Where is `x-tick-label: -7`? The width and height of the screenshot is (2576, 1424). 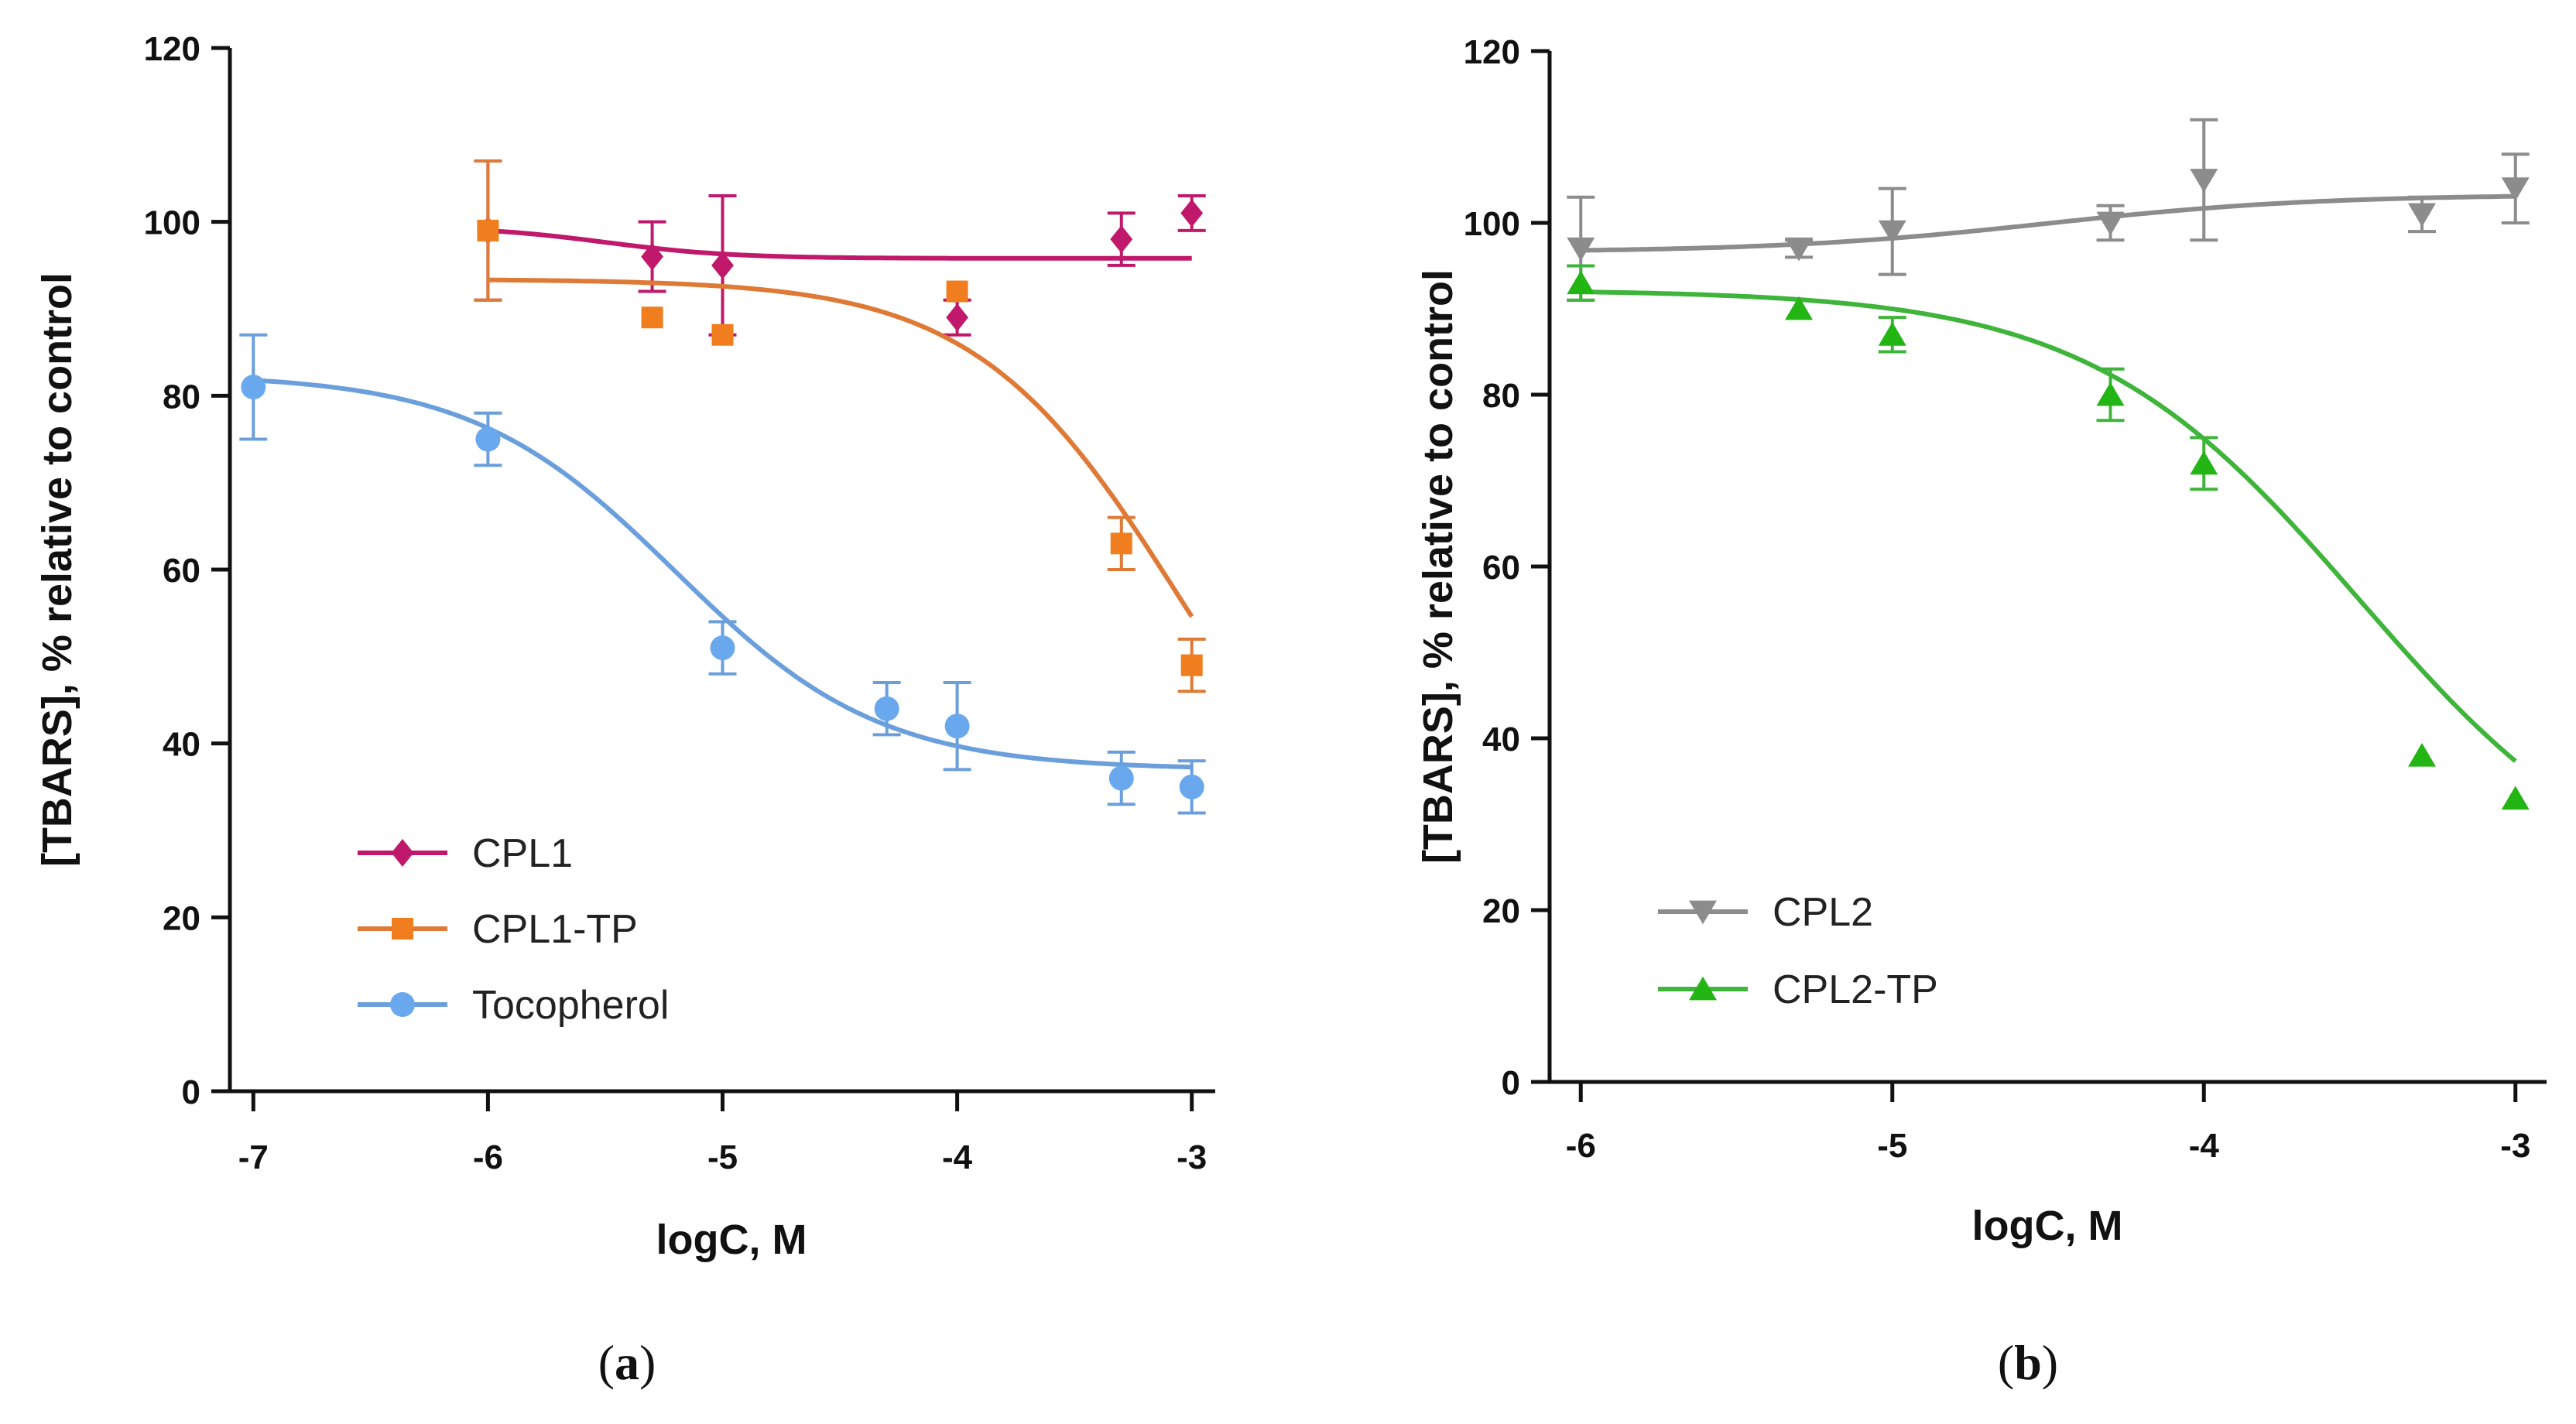 x-tick-label: -7 is located at coordinates (253, 1157).